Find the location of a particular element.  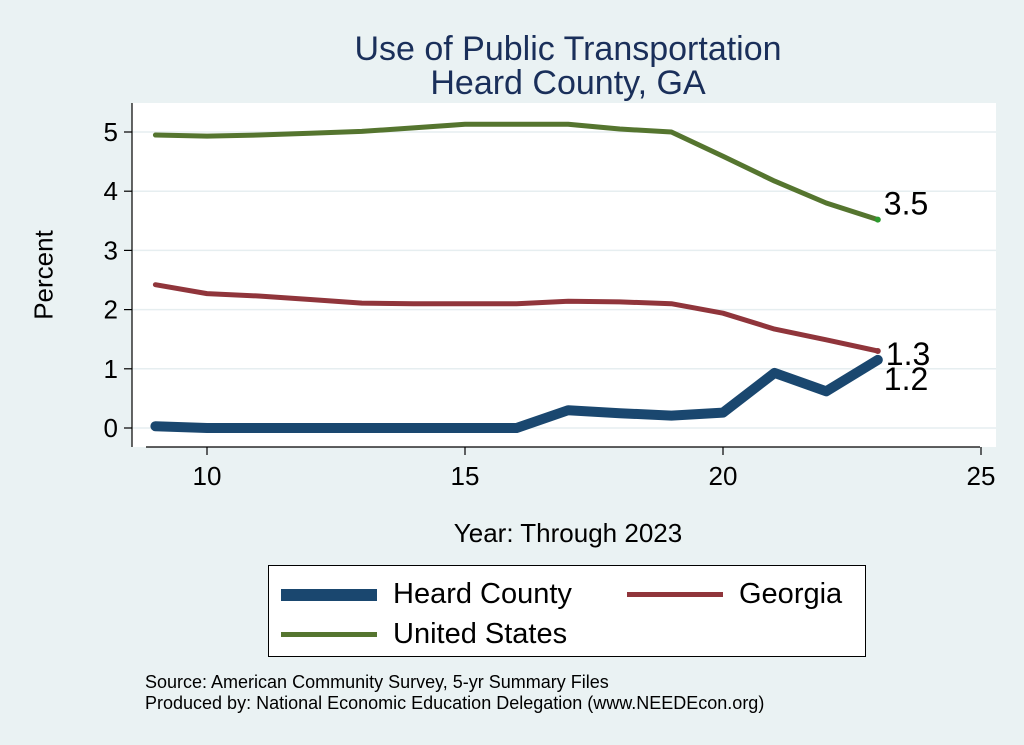

end-labels: 1.21.3 3.5 is located at coordinates (901, 291).